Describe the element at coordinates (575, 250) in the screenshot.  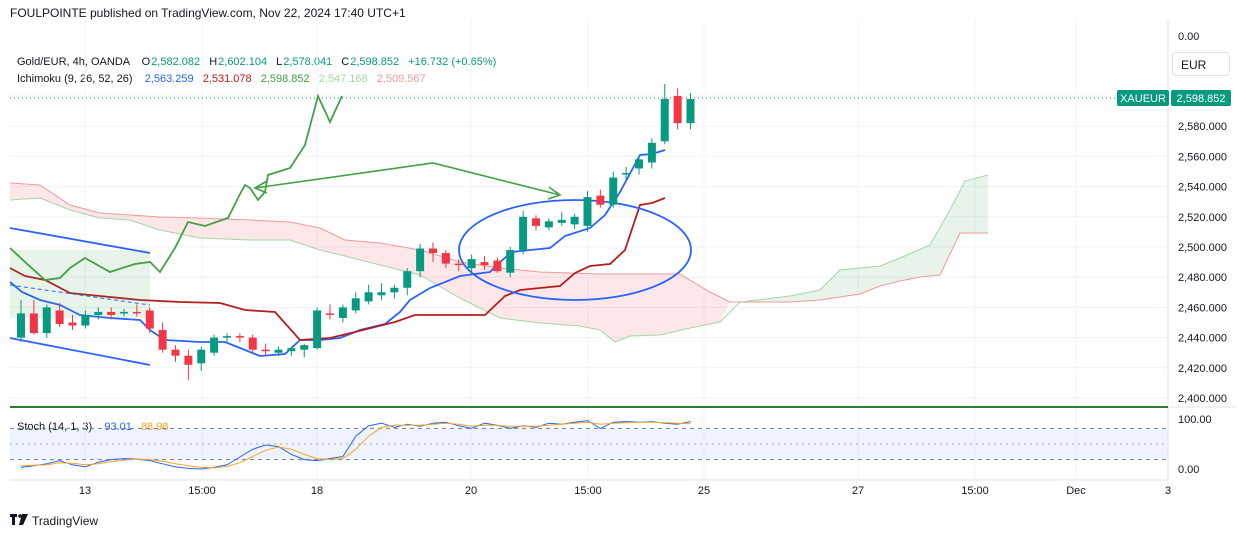
I see `highlight-ellipse` at that location.